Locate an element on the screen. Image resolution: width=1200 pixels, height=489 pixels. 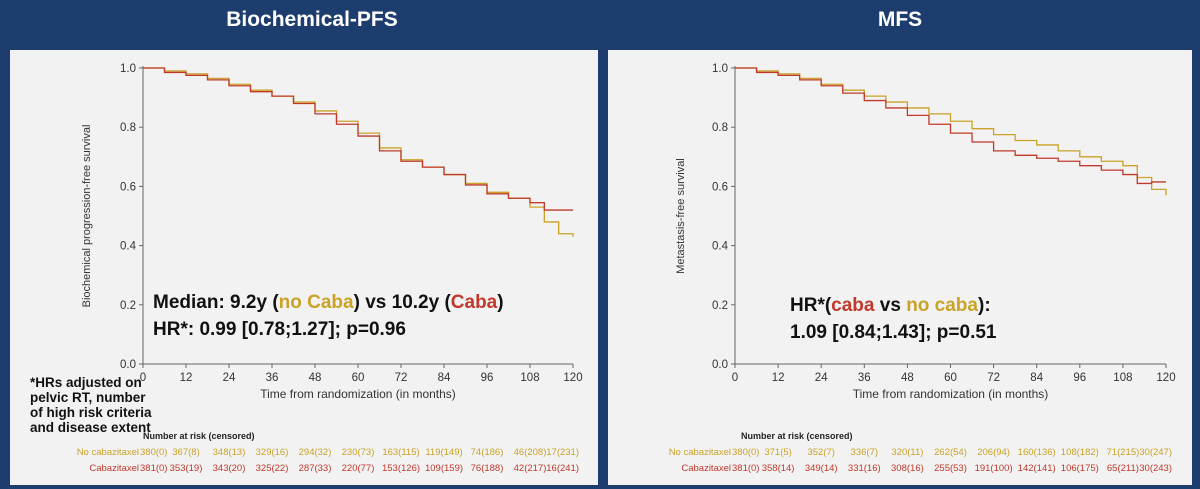
risk-value: 17(231) is located at coordinates (562, 452).